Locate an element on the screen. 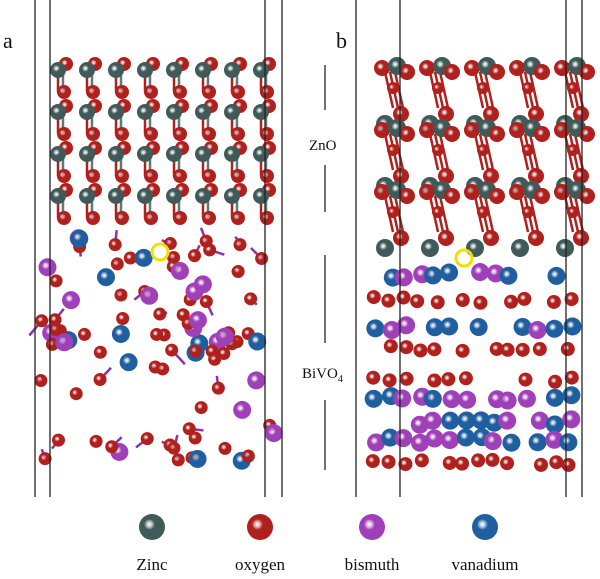 Image resolution: width=600 pixels, height=579 pixels. legend-bismuth-label: bismuth is located at coordinates (372, 564).